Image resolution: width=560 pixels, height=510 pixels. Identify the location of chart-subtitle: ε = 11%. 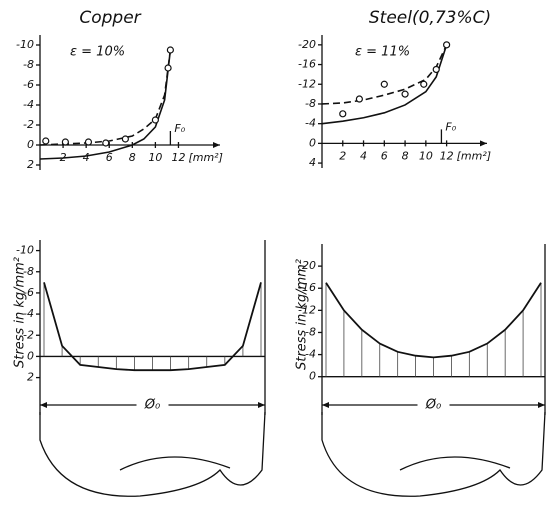
(382, 52).